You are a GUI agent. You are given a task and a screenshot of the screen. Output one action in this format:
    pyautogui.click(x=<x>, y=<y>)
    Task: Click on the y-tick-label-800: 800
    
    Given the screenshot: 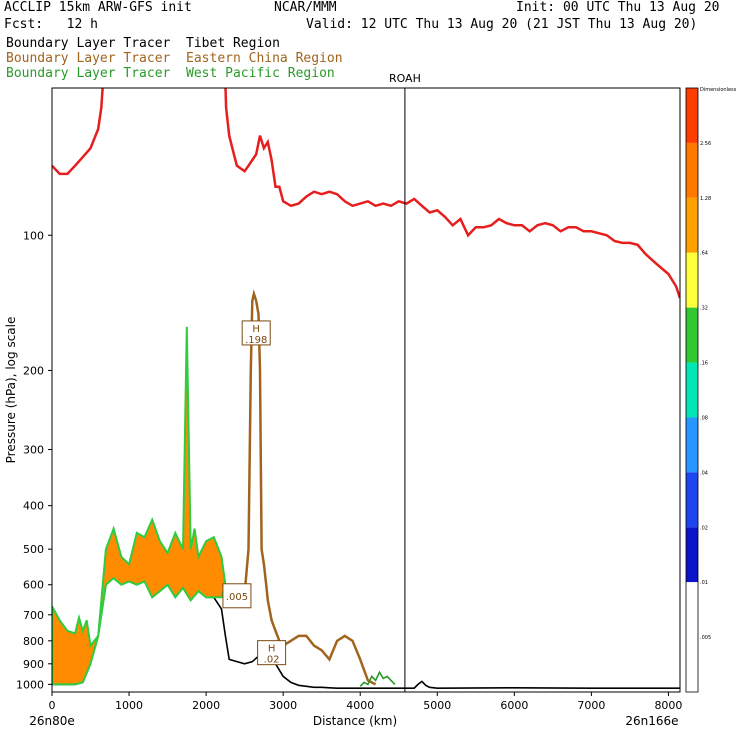 What is the action you would take?
    pyautogui.click(x=33, y=641)
    